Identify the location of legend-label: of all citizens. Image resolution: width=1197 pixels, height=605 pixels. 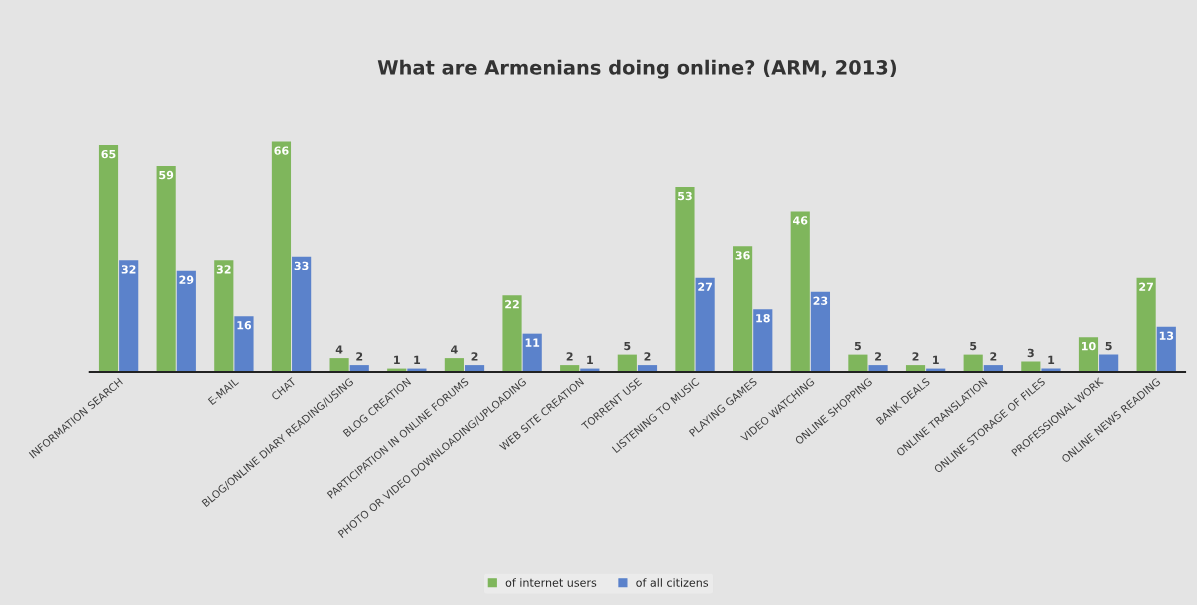
(672, 582).